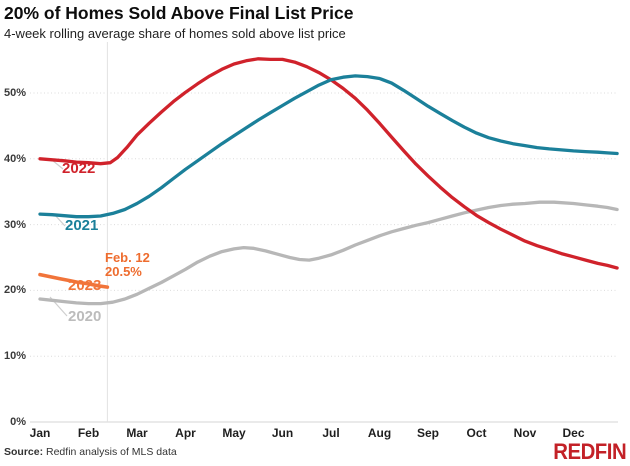 The height and width of the screenshot is (466, 630). I want to click on x-tick-may: May, so click(234, 433).